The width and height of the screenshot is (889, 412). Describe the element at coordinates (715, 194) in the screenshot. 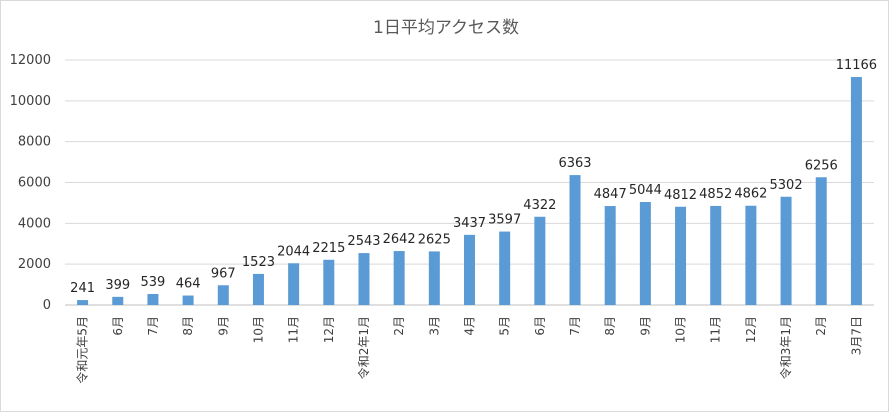

I see `data-label: 4852` at that location.